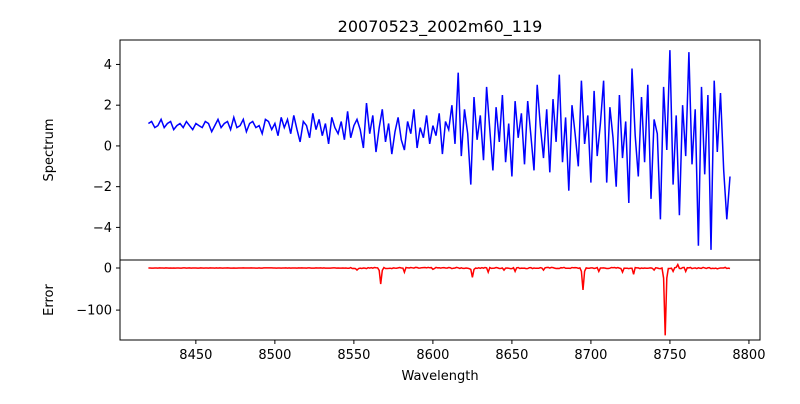 This screenshot has width=800, height=404. I want to click on spectrum-y-tick-label: 0, so click(108, 146).